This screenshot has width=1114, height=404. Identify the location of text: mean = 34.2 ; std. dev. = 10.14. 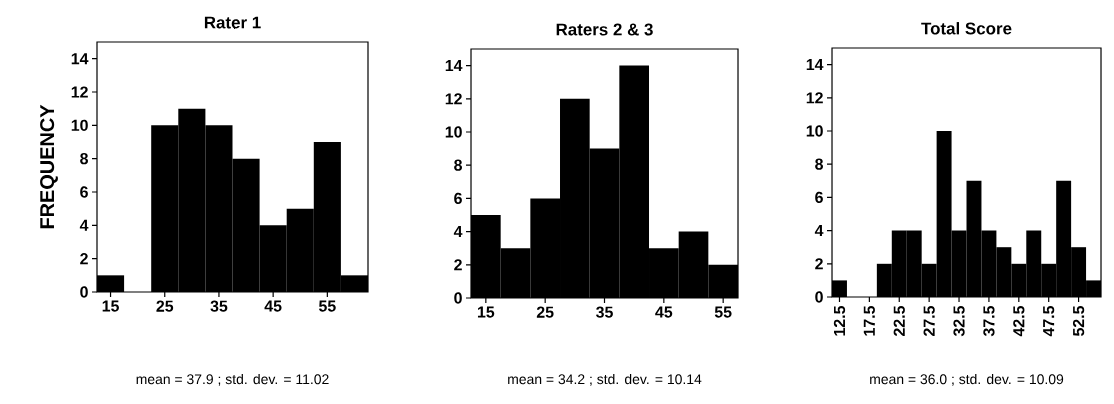
(605, 379).